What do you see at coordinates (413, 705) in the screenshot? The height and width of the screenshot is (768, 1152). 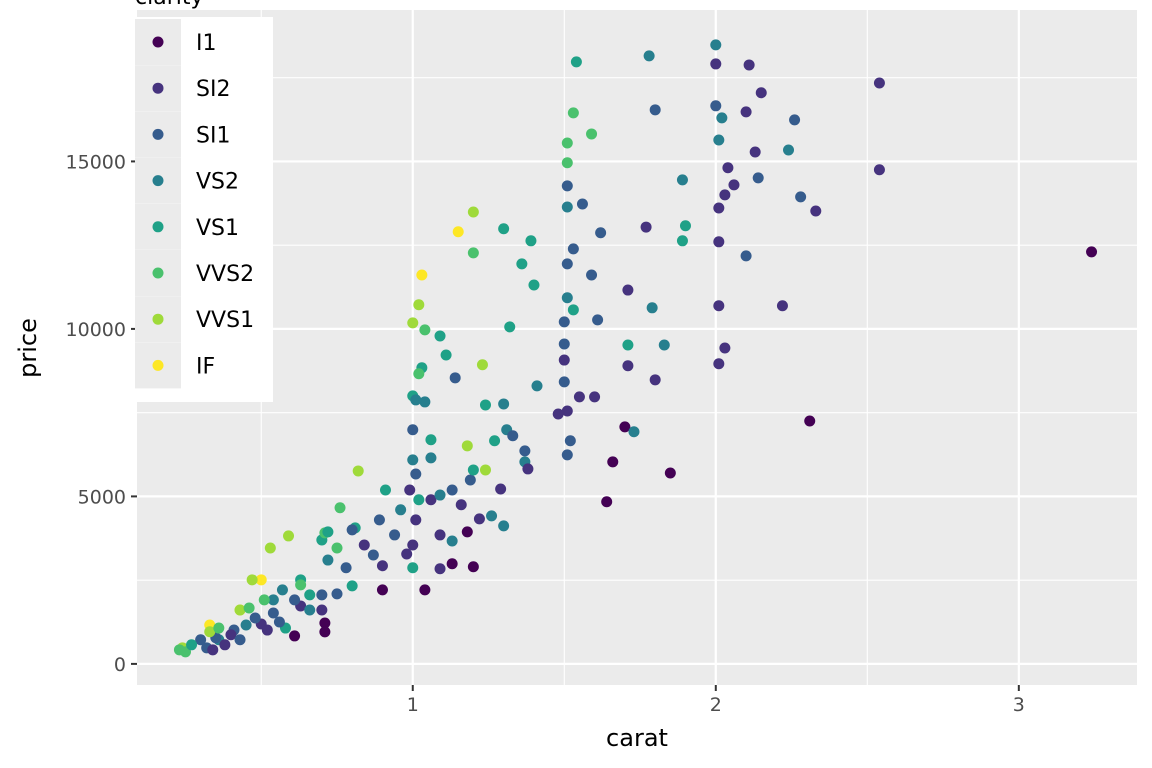 I see `x-tick-label: 1` at bounding box center [413, 705].